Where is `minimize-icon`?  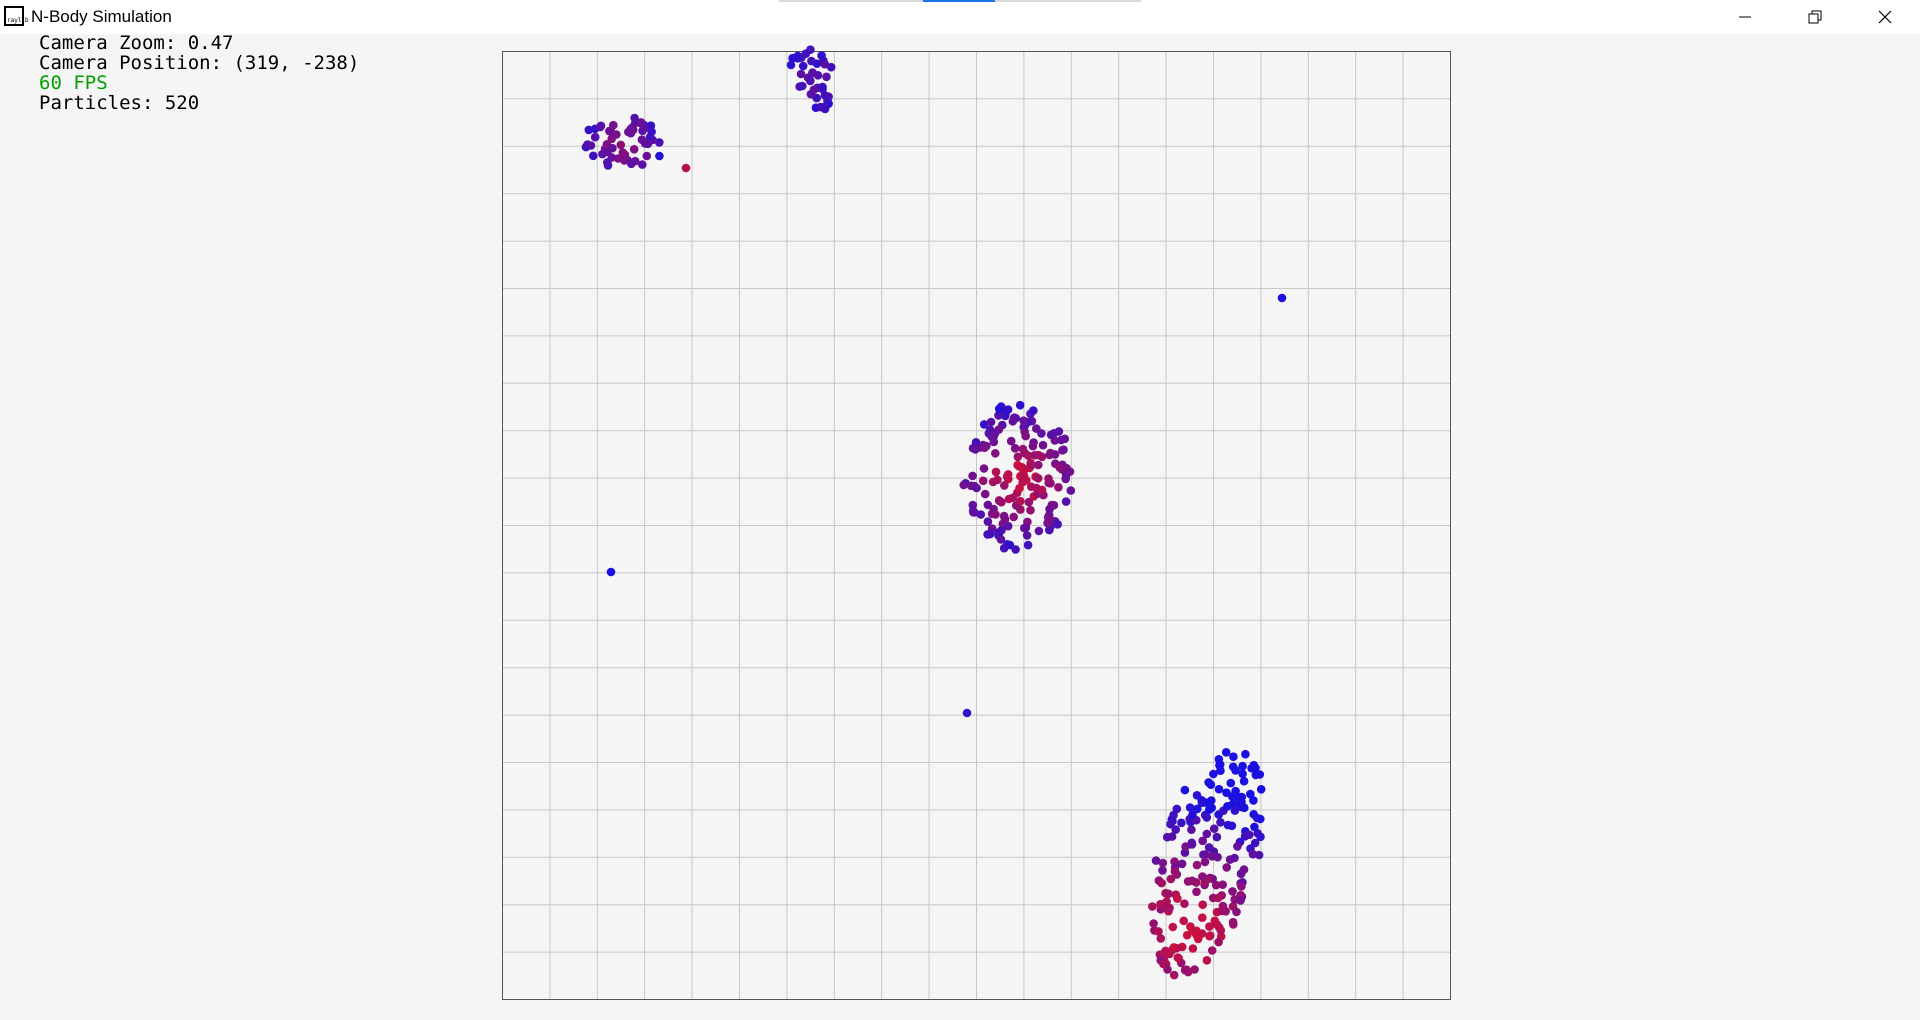
minimize-icon is located at coordinates (1745, 17).